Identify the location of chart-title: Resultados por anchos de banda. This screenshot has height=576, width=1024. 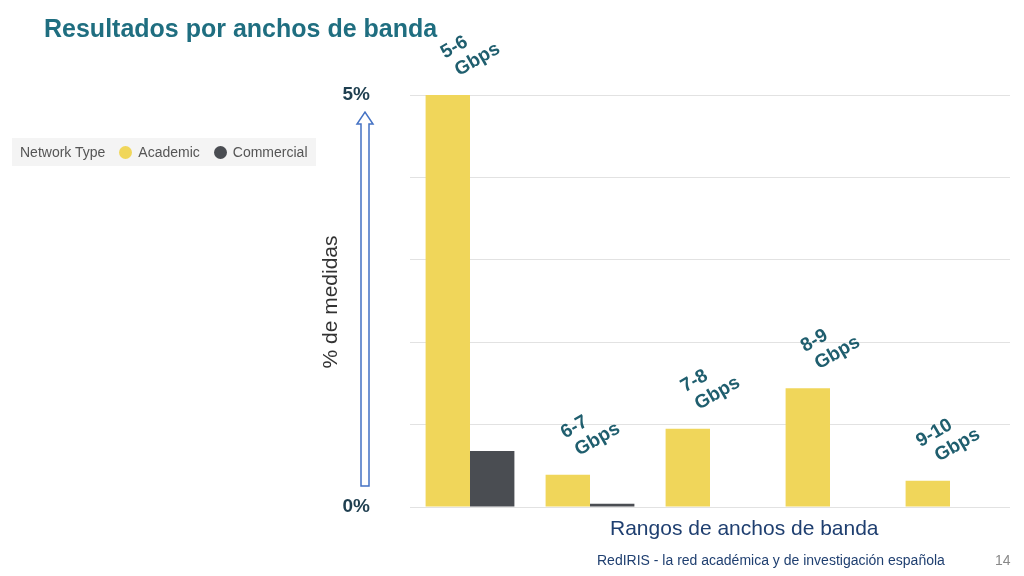
(241, 28).